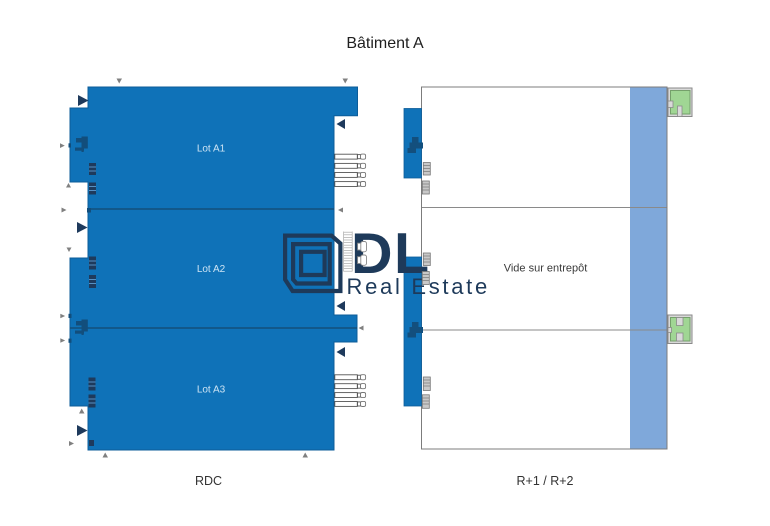 Image resolution: width=770 pixels, height=526 pixels. I want to click on svg-text: R+1 / R+2, so click(545, 481).